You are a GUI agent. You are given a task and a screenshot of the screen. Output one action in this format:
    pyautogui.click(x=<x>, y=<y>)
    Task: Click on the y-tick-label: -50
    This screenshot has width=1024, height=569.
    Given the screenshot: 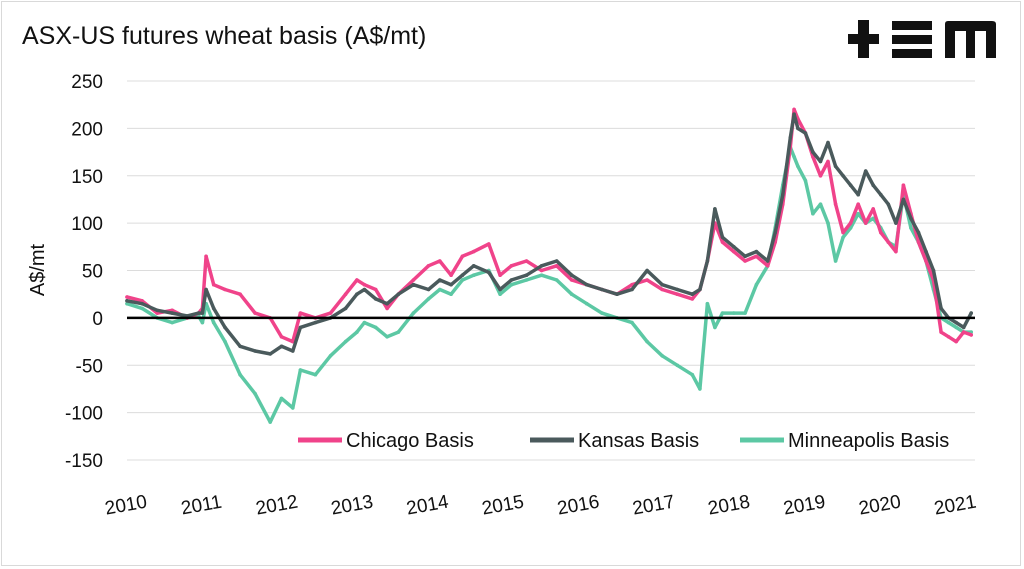 What is the action you would take?
    pyautogui.click(x=89, y=366)
    